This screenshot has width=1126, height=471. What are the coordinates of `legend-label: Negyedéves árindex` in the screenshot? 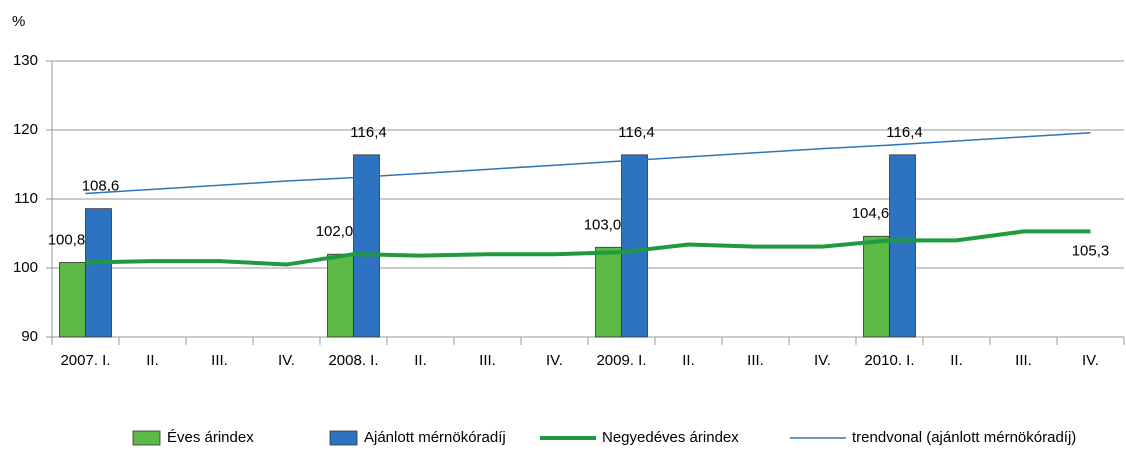 It's located at (670, 437).